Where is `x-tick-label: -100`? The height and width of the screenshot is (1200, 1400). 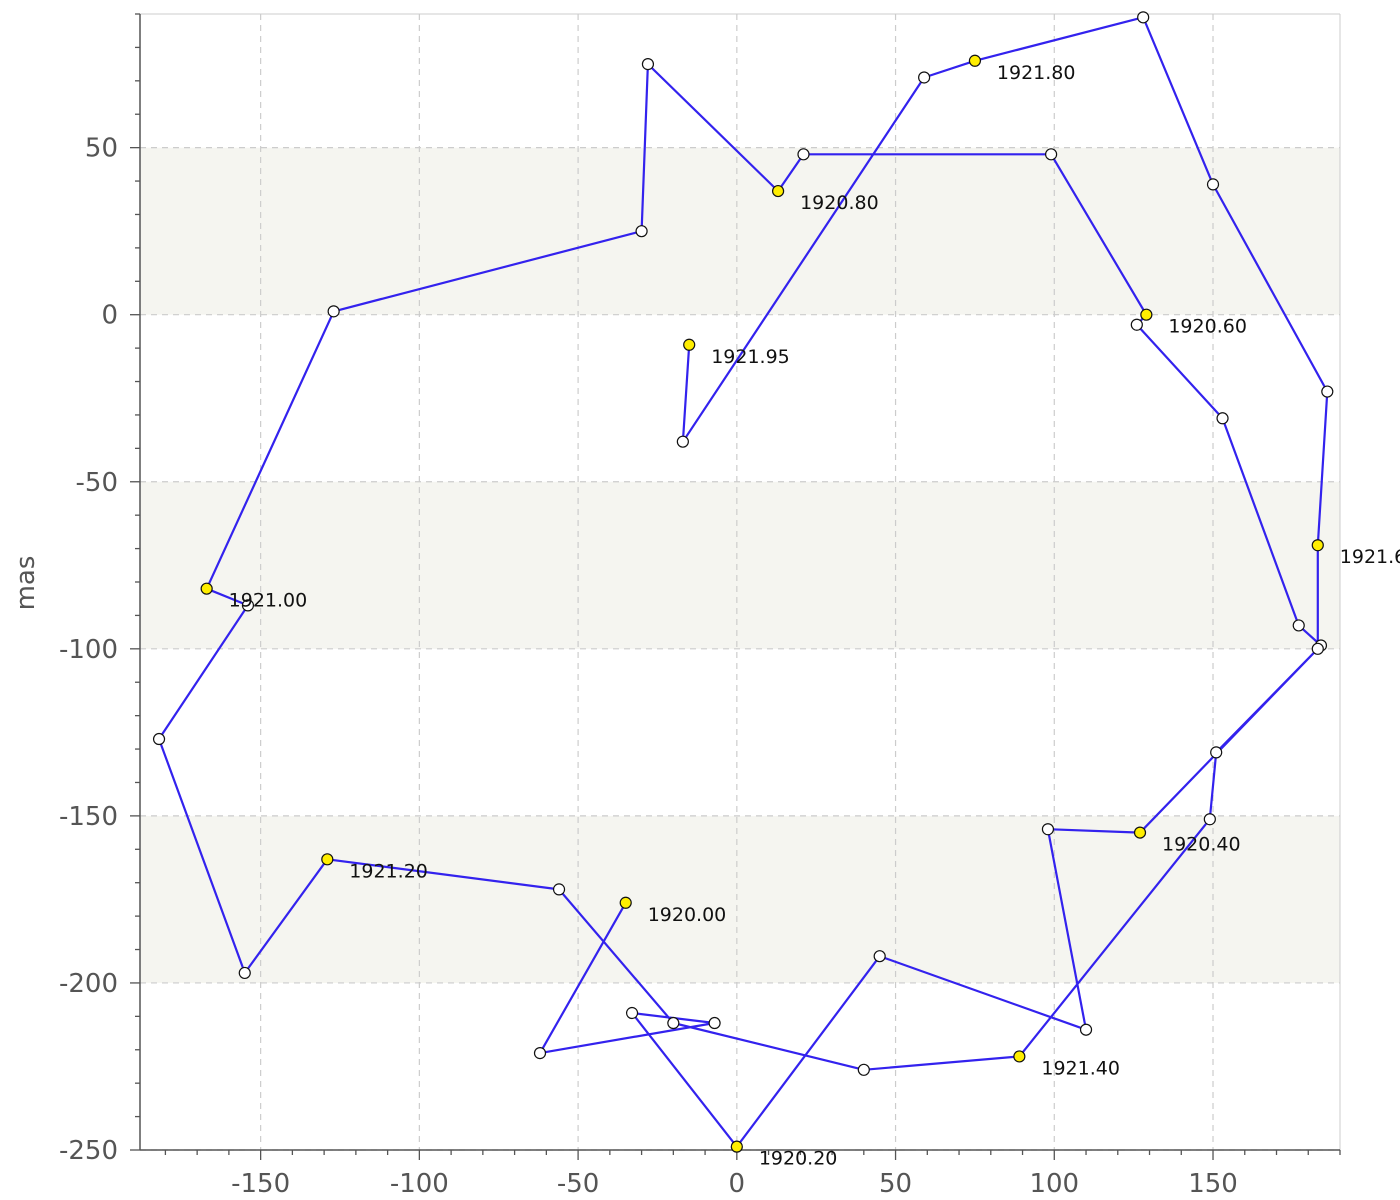 x-tick-label: -100 is located at coordinates (419, 1184).